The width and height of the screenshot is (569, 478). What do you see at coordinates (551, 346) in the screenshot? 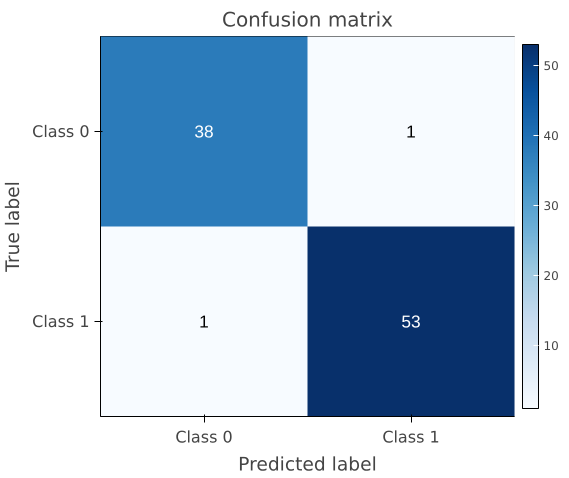
I see `color-bar-label: 10` at bounding box center [551, 346].